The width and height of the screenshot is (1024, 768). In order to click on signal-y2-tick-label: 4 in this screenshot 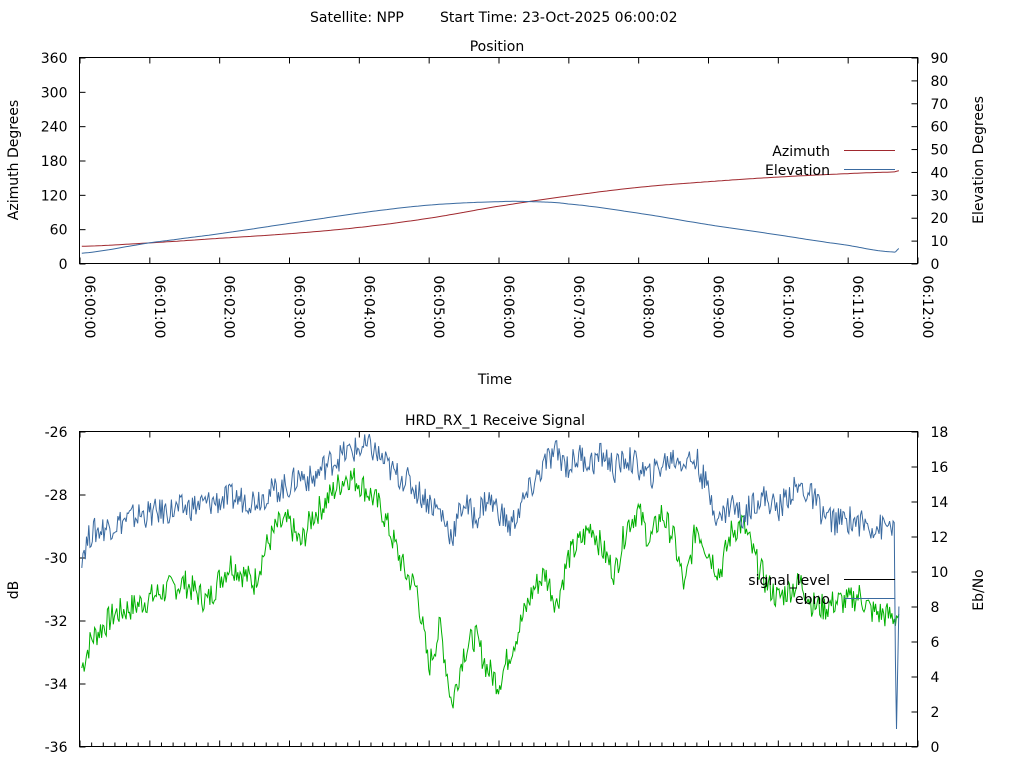, I will do `click(935, 678)`.